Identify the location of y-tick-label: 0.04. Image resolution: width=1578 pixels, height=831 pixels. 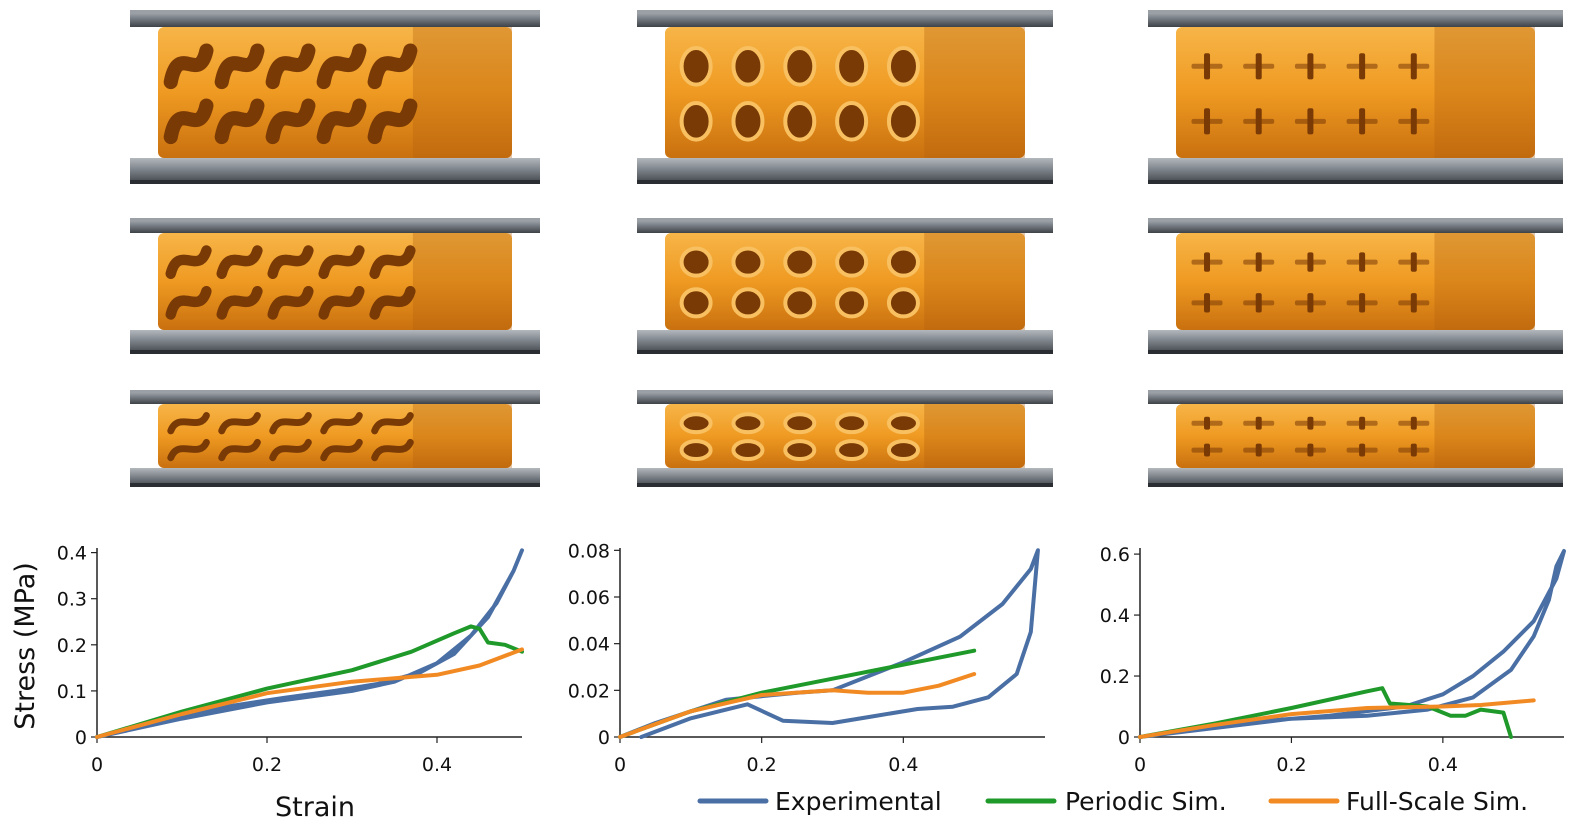
(589, 645).